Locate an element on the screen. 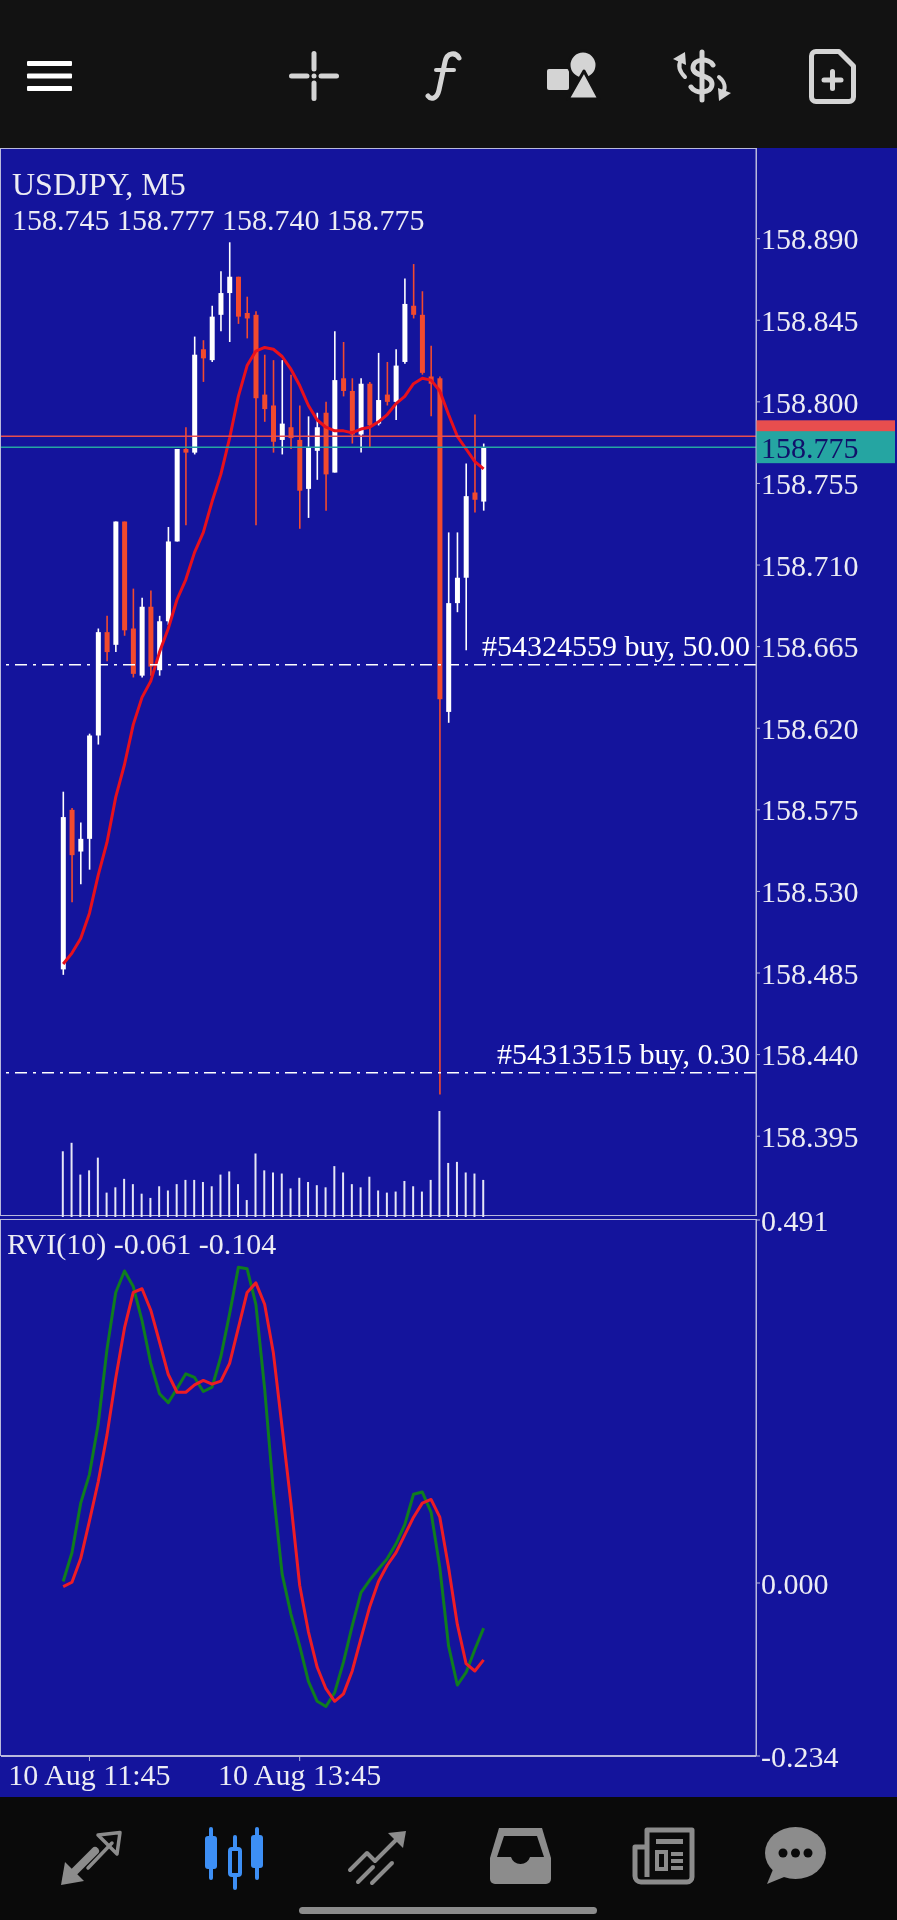 The height and width of the screenshot is (1920, 897). chart-title: RVI(10) -0.061 -0.104 is located at coordinates (142, 1243).